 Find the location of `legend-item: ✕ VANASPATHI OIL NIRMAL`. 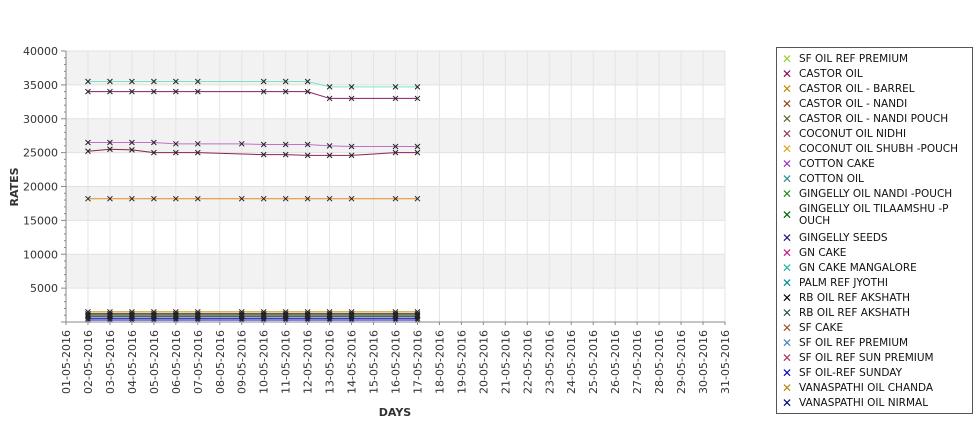

legend-item: ✕ VANASPATHI OIL NIRMAL is located at coordinates (873, 403).